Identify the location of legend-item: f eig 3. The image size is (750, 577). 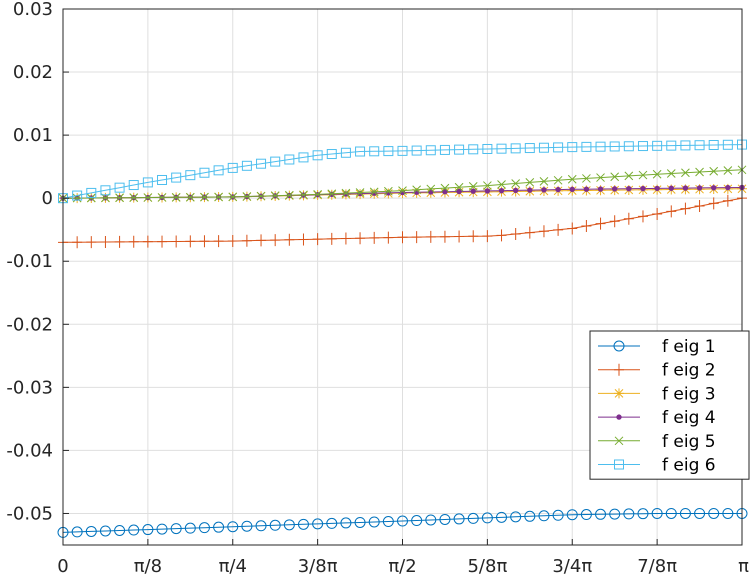
(657, 394).